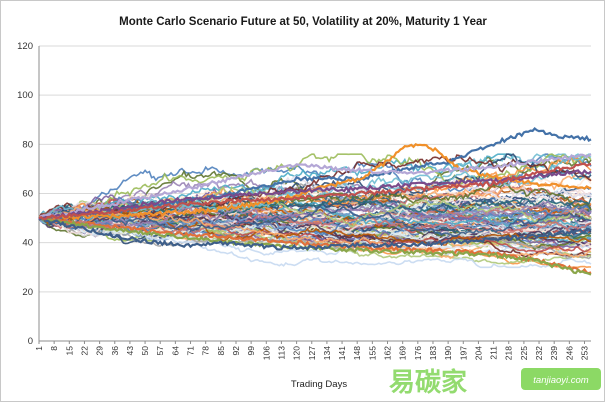 The height and width of the screenshot is (403, 605). I want to click on x-tick-label: 85, so click(221, 351).